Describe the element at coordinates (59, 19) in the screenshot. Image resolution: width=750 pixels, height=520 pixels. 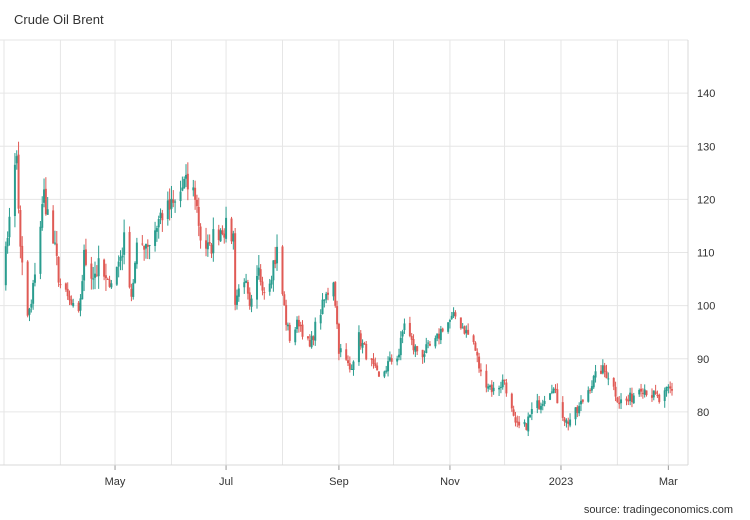
I see `chart-title: Crude Oil Brent` at that location.